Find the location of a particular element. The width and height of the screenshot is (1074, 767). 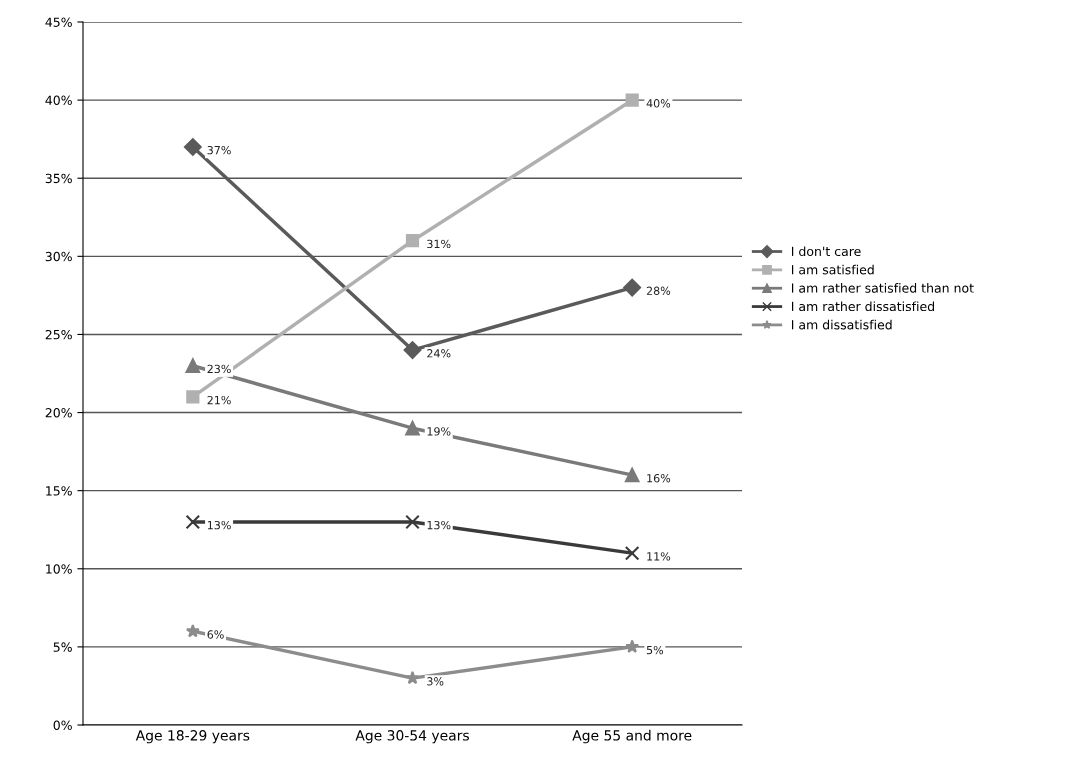

data-label: 28% is located at coordinates (658, 290).